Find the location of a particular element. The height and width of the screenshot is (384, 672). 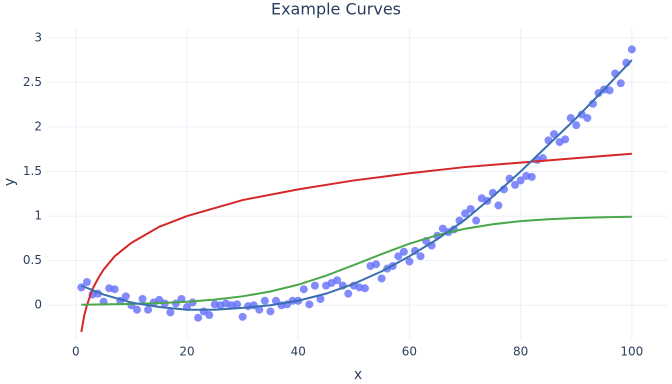

y-axis-label: y is located at coordinates (10, 182).